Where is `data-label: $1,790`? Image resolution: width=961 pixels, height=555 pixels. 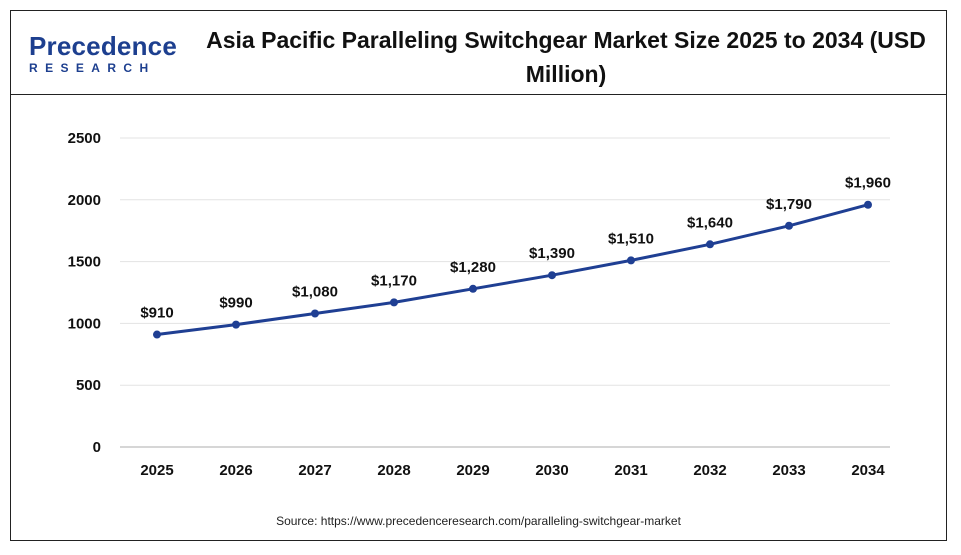
data-label: $1,790 is located at coordinates (789, 204).